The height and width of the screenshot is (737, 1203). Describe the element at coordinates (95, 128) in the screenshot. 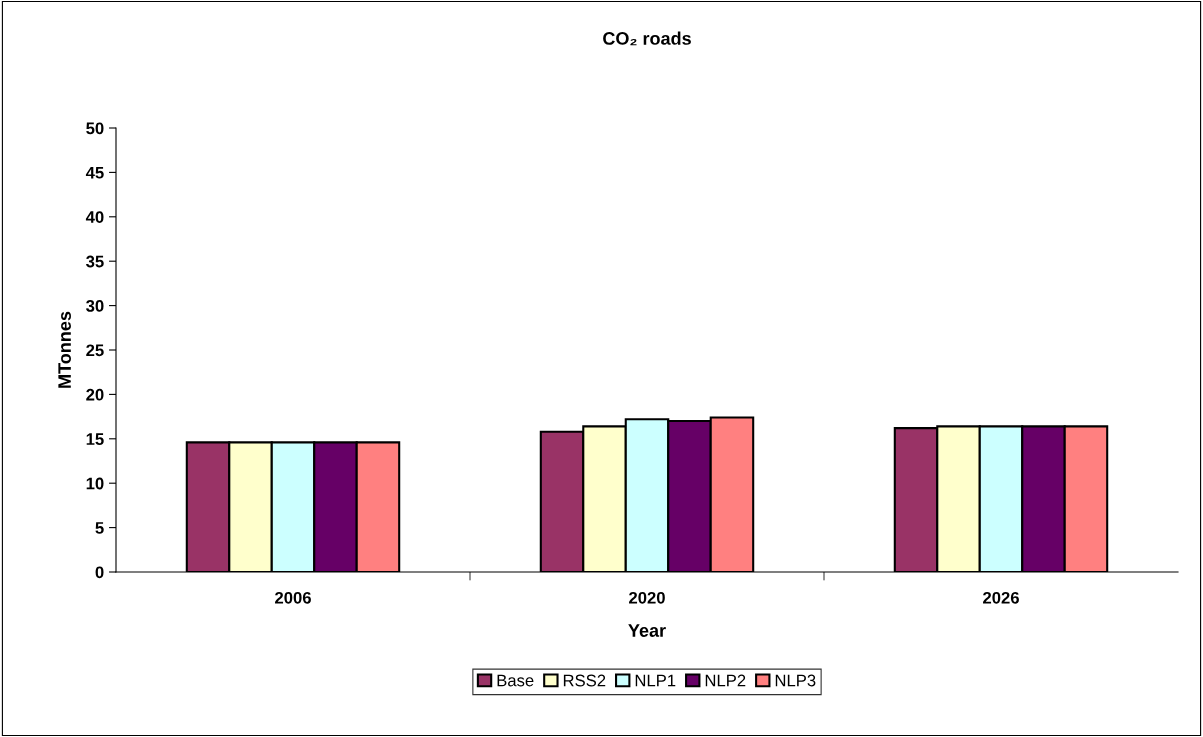

I see `y-tick-label: 50` at that location.